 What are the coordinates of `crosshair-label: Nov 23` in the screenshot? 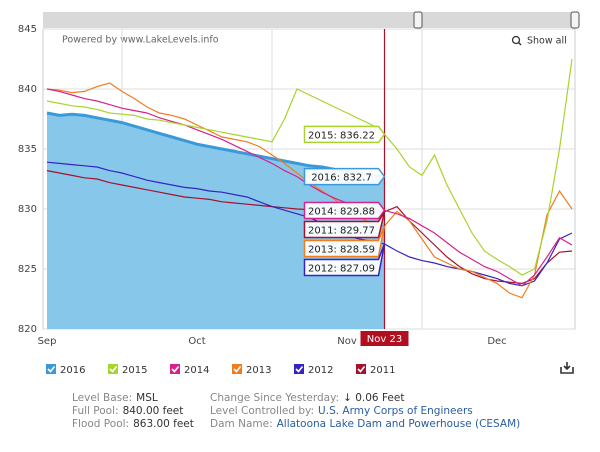 It's located at (384, 339).